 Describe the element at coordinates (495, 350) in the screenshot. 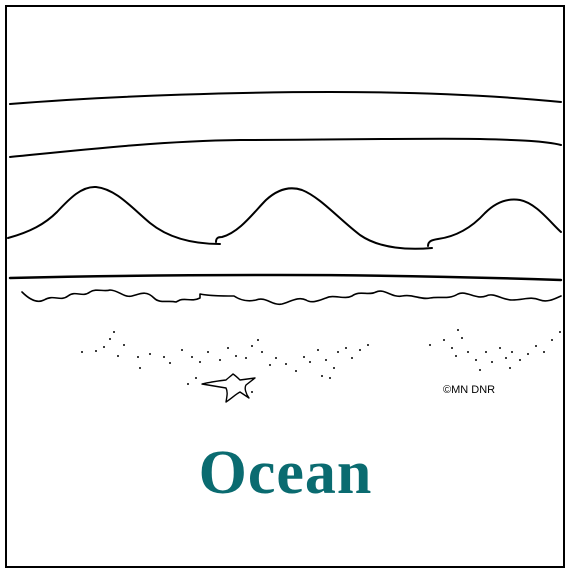

I see `sand-dots-right` at that location.